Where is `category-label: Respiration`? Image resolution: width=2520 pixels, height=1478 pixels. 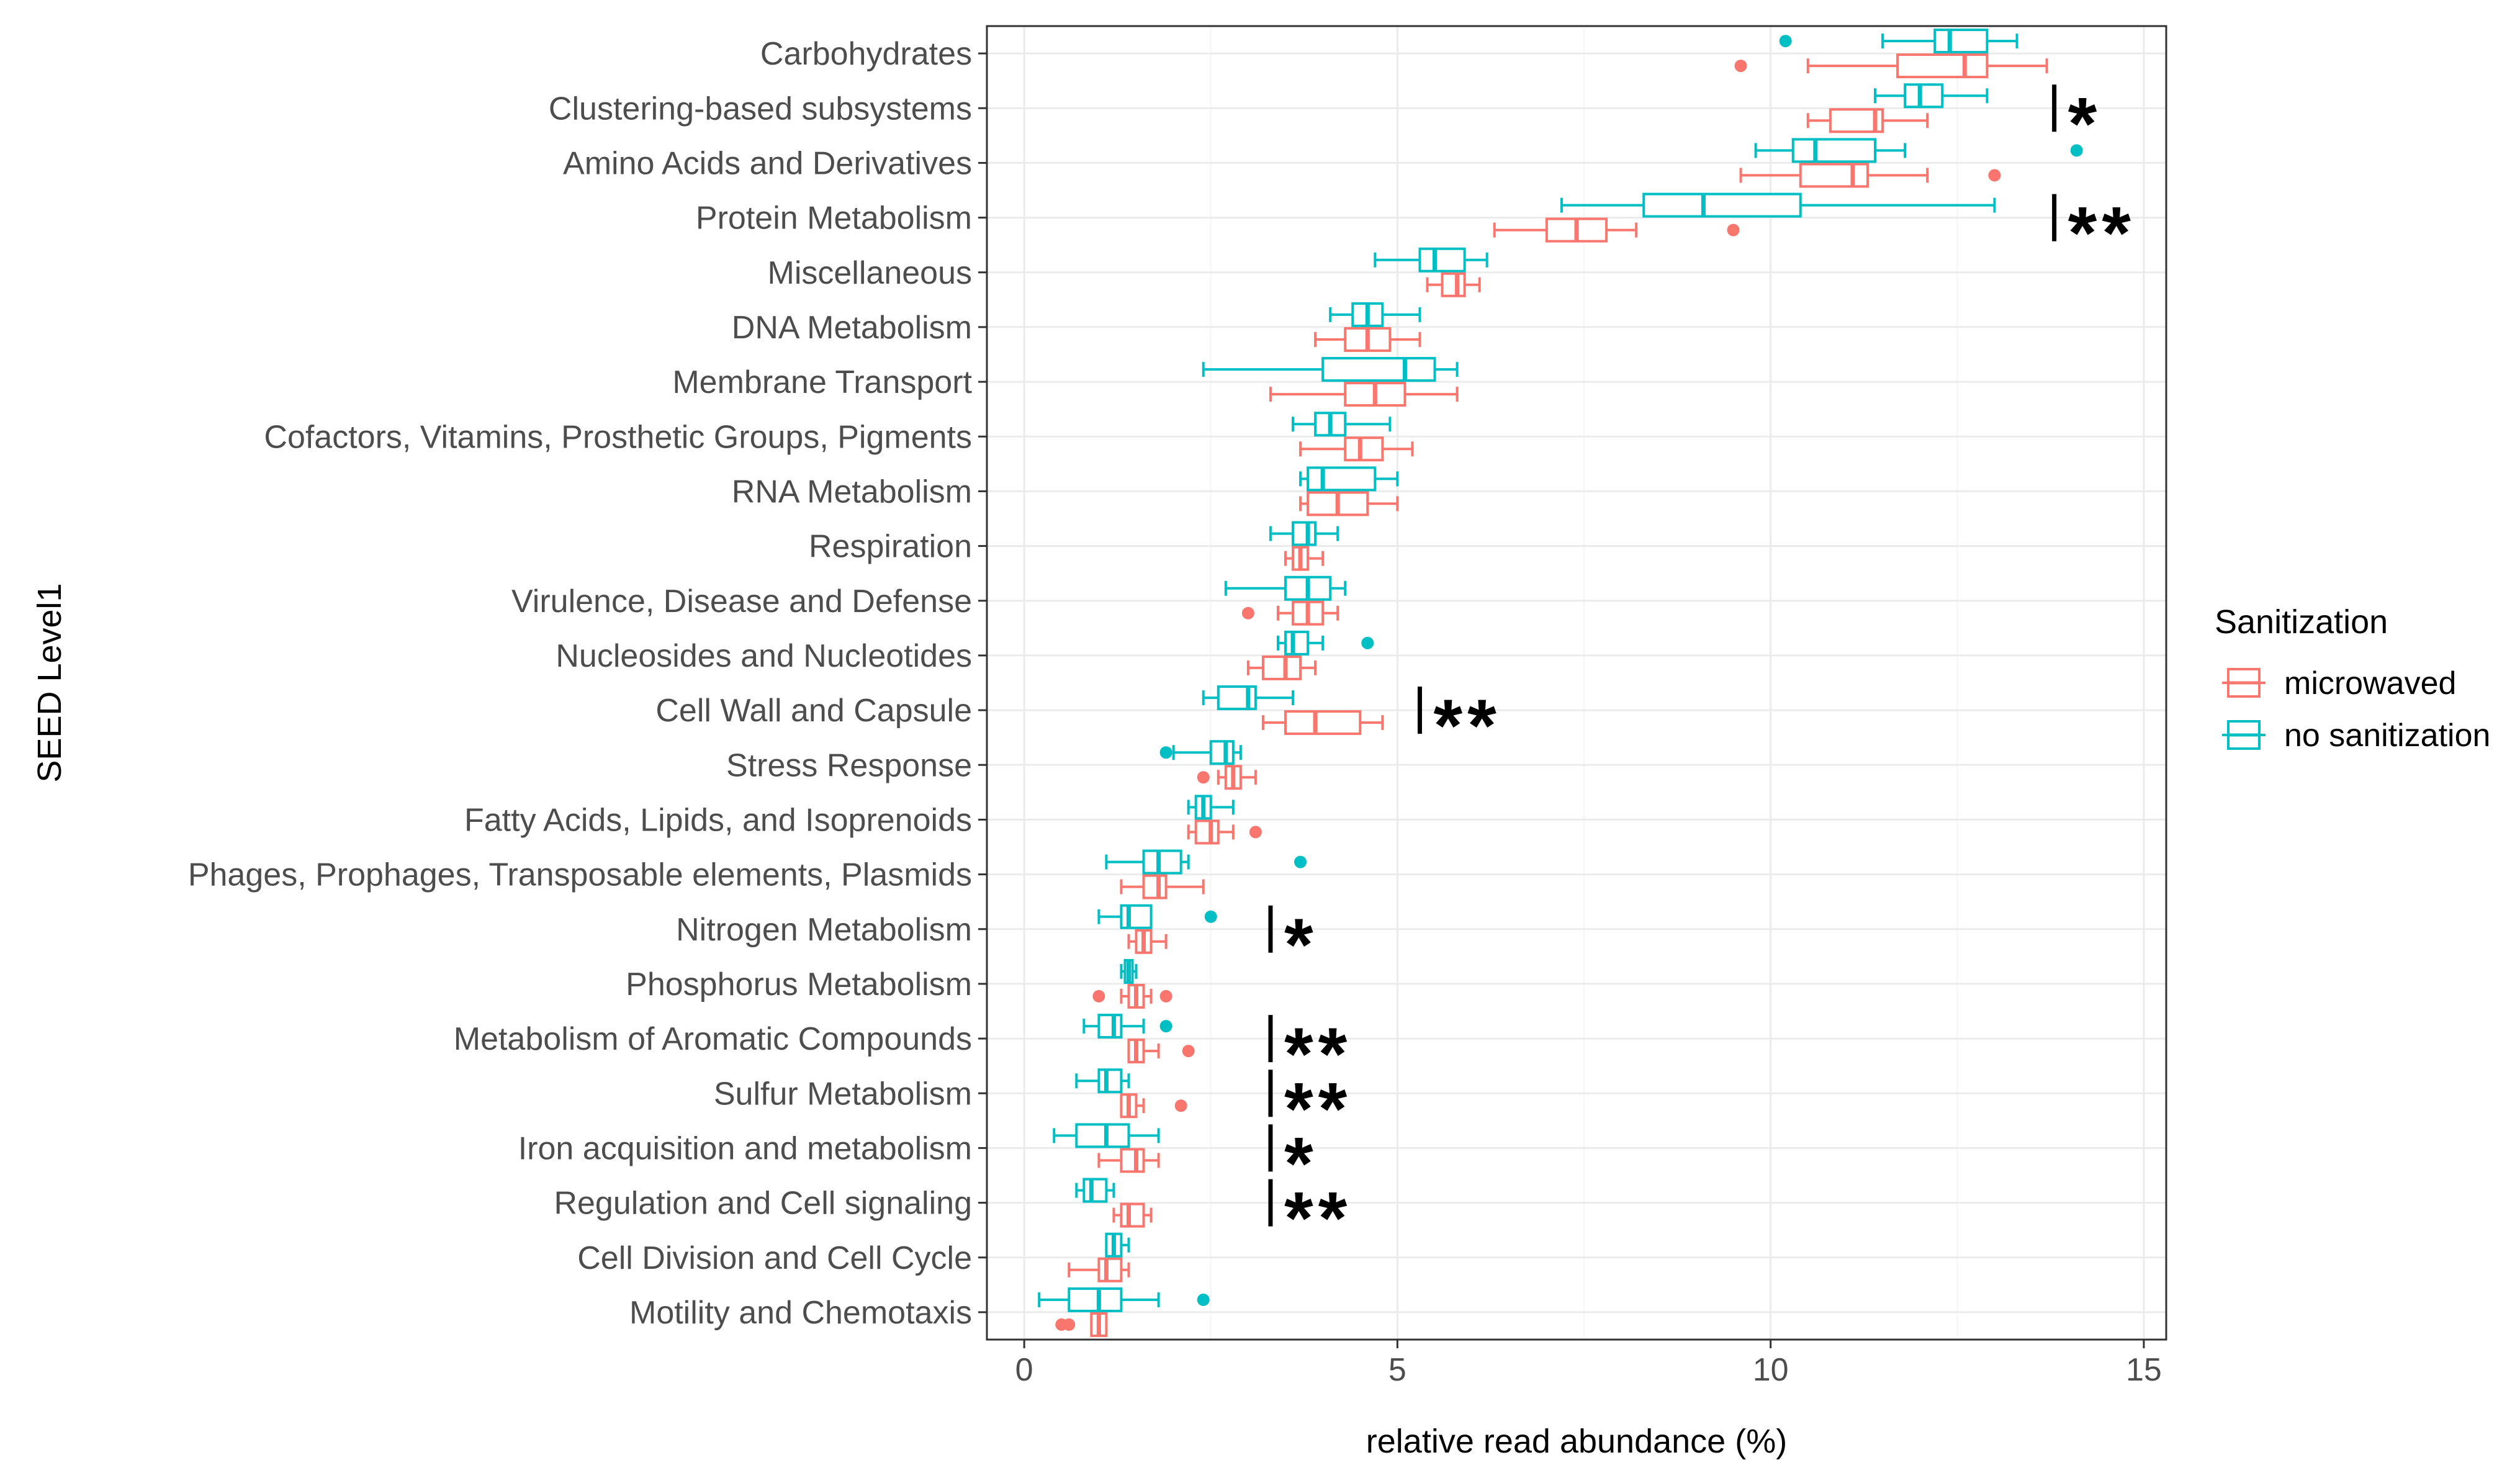
category-label: Respiration is located at coordinates (891, 547).